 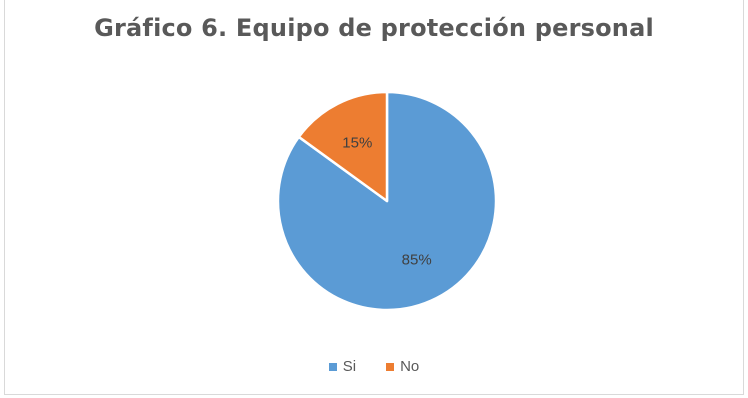 What do you see at coordinates (349, 366) in the screenshot?
I see `legend-label-si: Si` at bounding box center [349, 366].